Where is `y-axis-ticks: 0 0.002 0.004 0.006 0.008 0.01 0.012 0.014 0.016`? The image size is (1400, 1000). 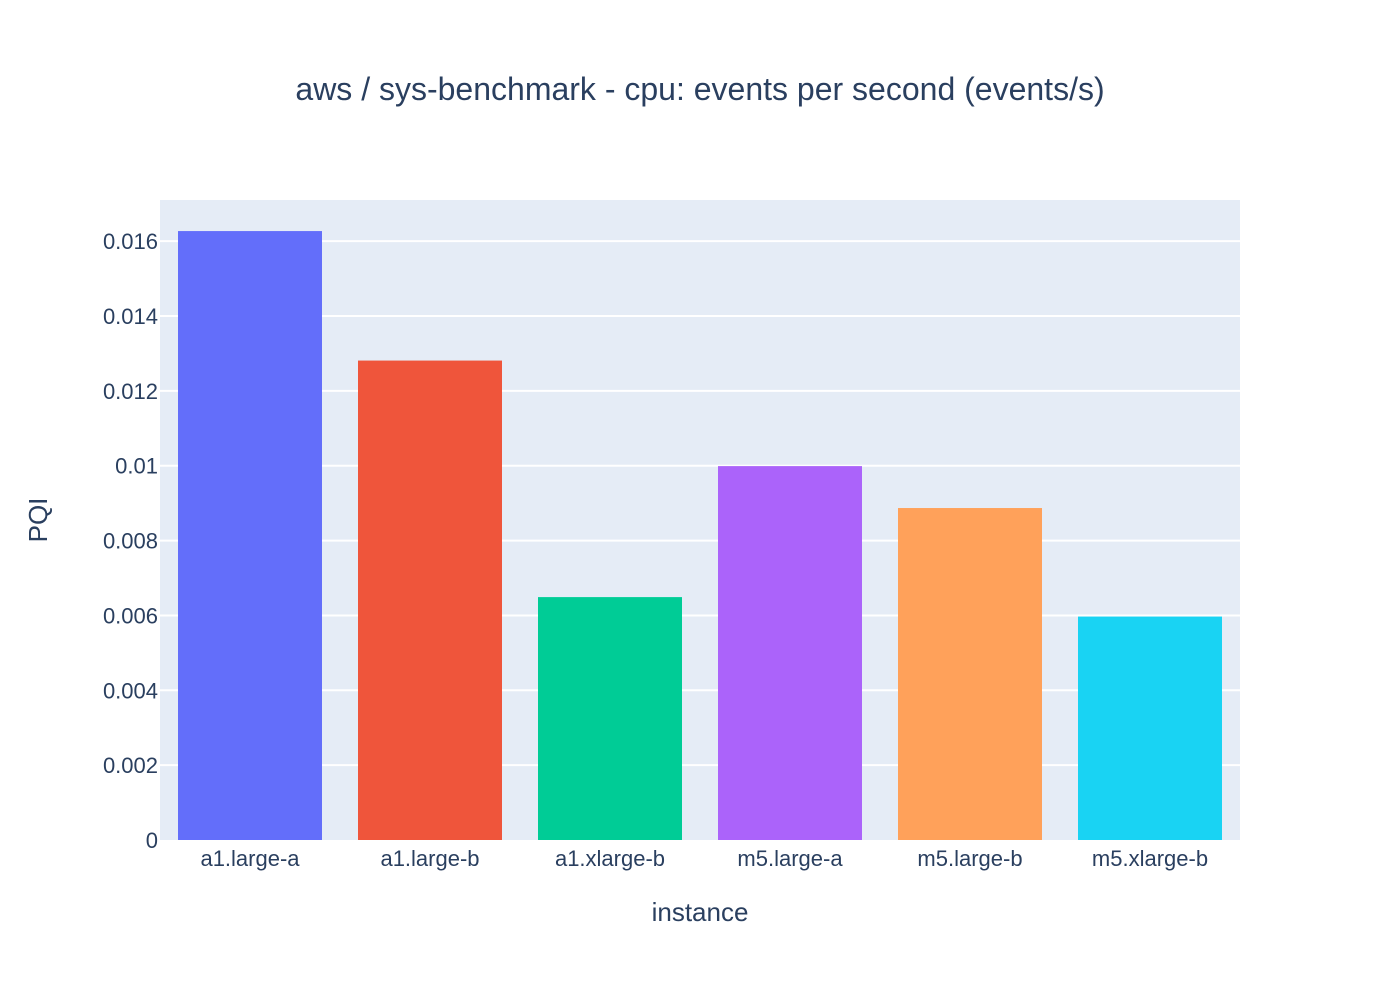 y-axis-ticks: 0 0.002 0.004 0.006 0.008 0.01 0.012 0.014 0.016 is located at coordinates (130, 541).